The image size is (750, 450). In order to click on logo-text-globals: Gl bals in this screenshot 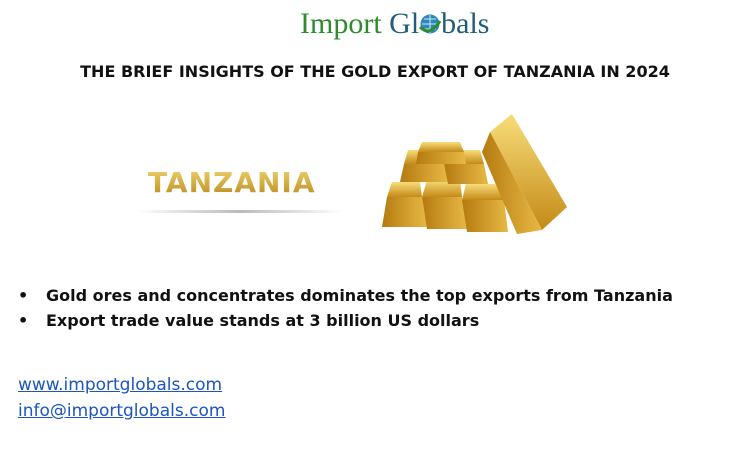, I will do `click(439, 23)`.